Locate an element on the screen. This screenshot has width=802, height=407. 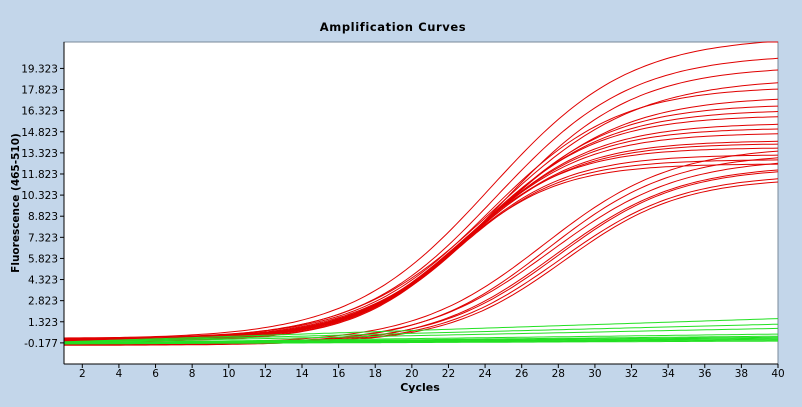
chart-title: Amplification Curves is located at coordinates (393, 27).